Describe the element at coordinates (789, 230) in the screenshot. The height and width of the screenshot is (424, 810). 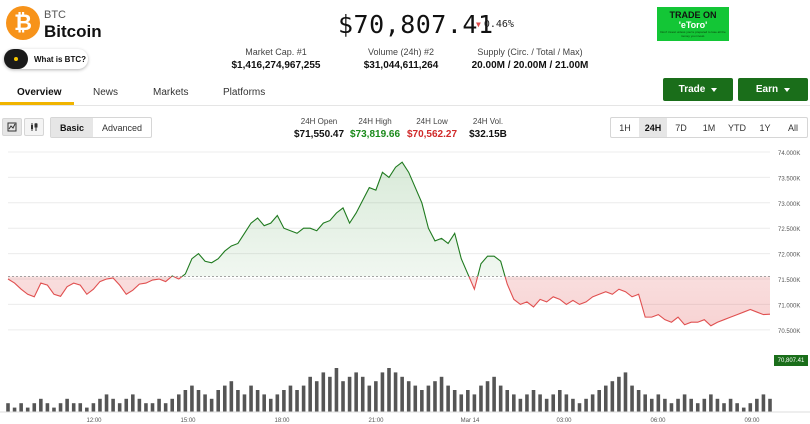
I see `y-tick-label: 72.500K` at that location.